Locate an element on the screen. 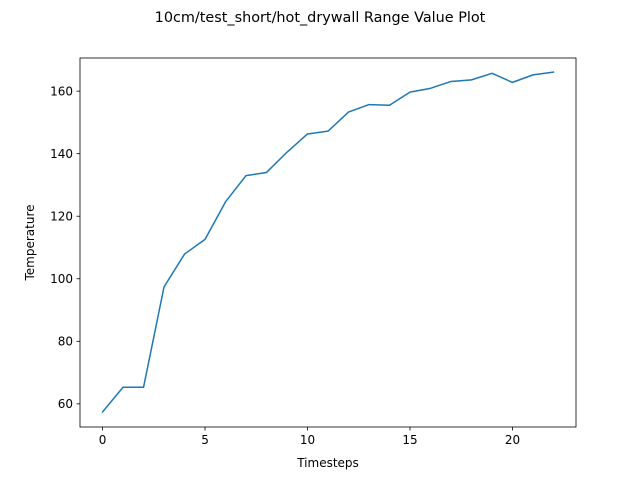 The image size is (640, 480). y-tick-label: 80 is located at coordinates (65, 342).